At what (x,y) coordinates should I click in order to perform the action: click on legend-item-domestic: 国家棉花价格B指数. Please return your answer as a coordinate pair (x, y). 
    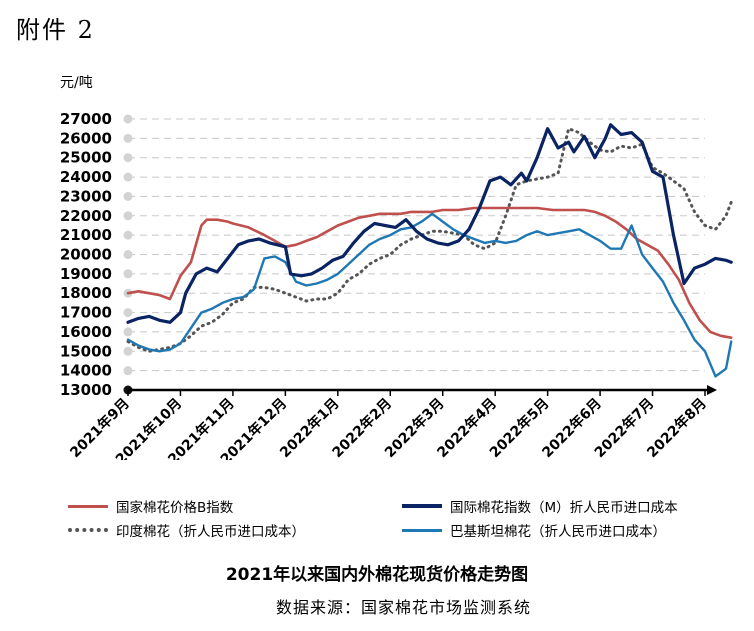
    Looking at the image, I should click on (150, 506).